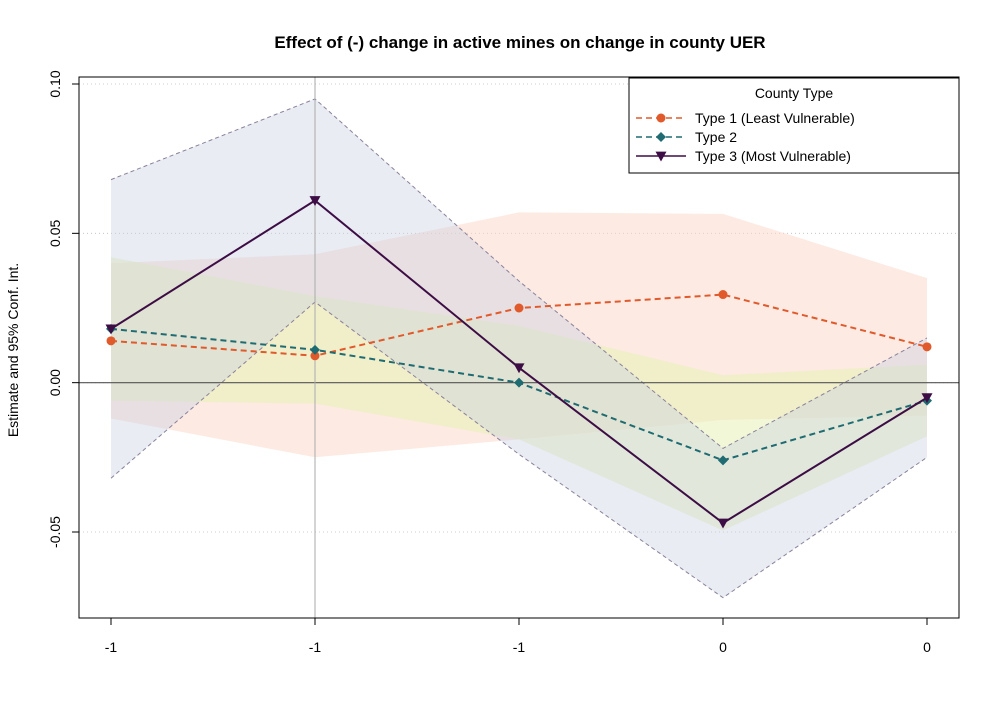 This screenshot has width=1000, height=716. I want to click on y-tick-label-1: 0.00, so click(55, 382).